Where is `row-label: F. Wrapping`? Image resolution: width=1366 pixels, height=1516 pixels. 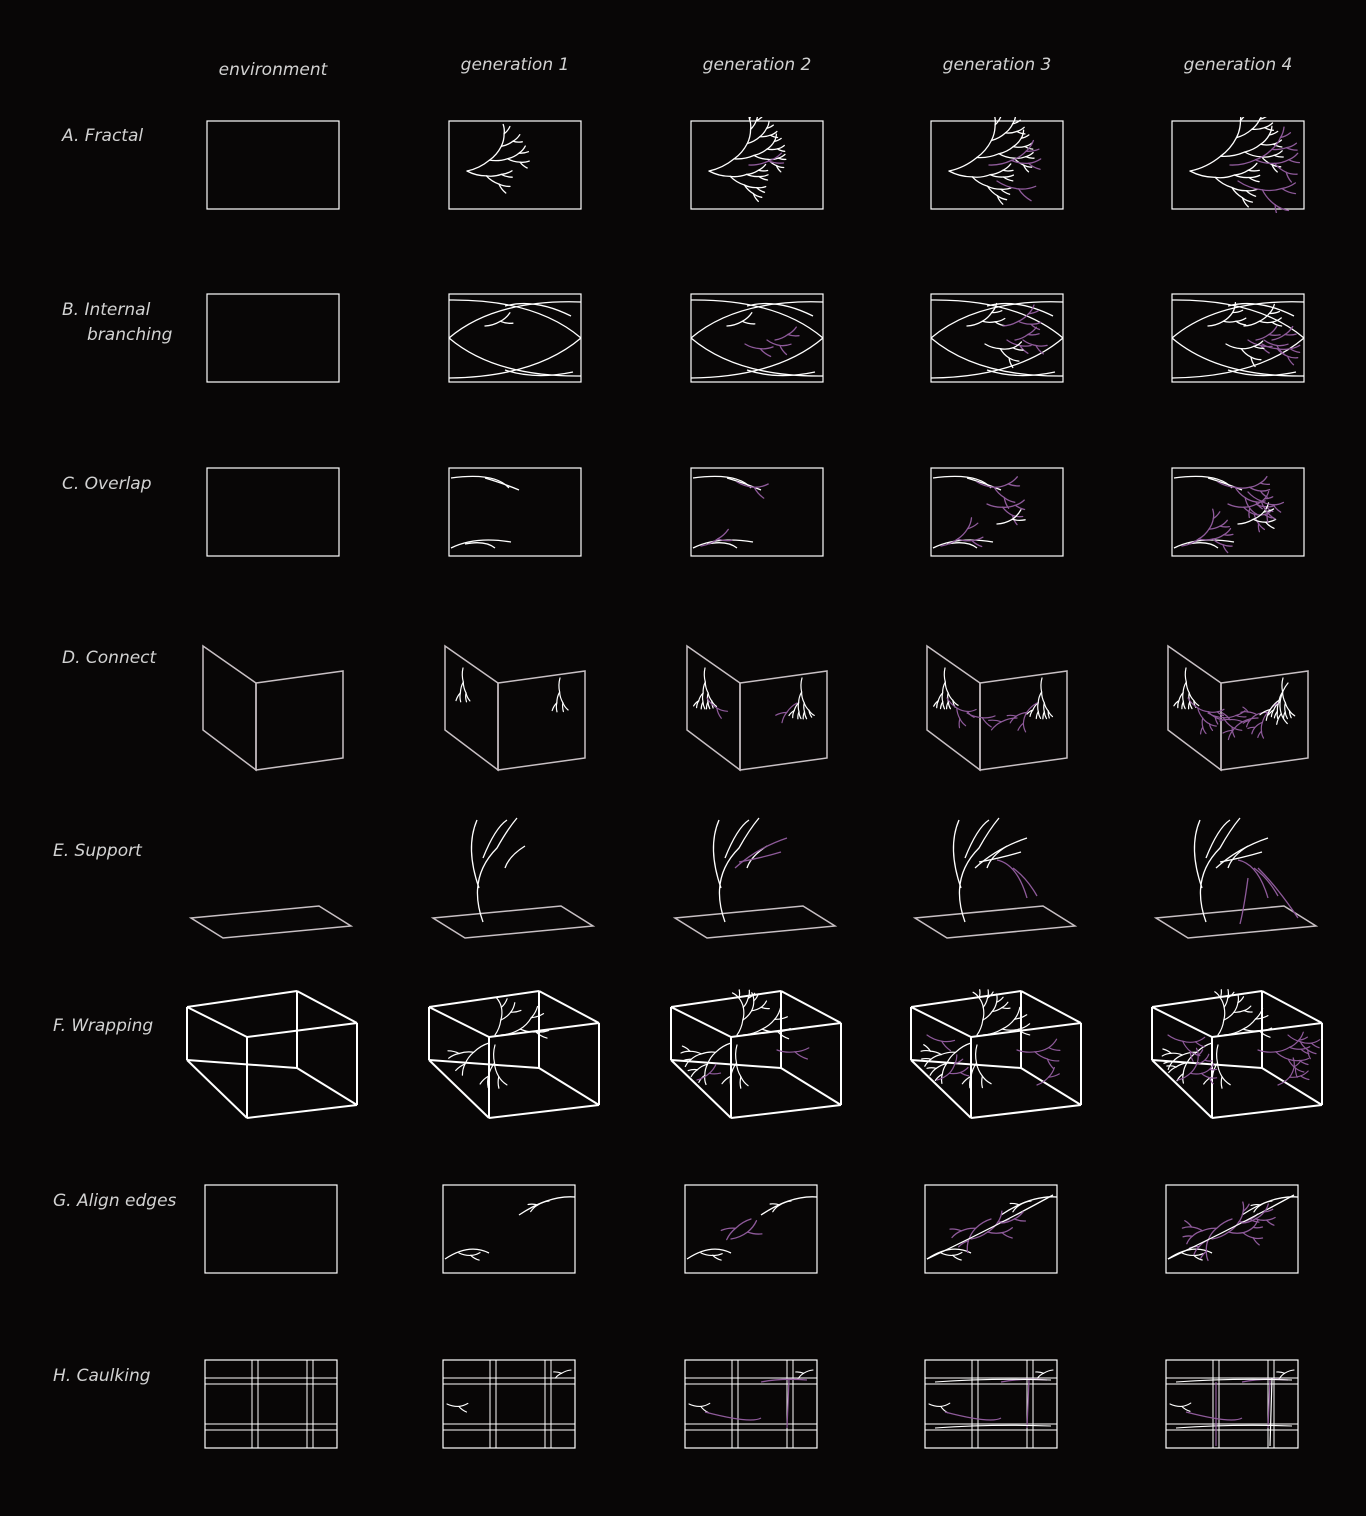
row-label: F. Wrapping is located at coordinates (103, 1026).